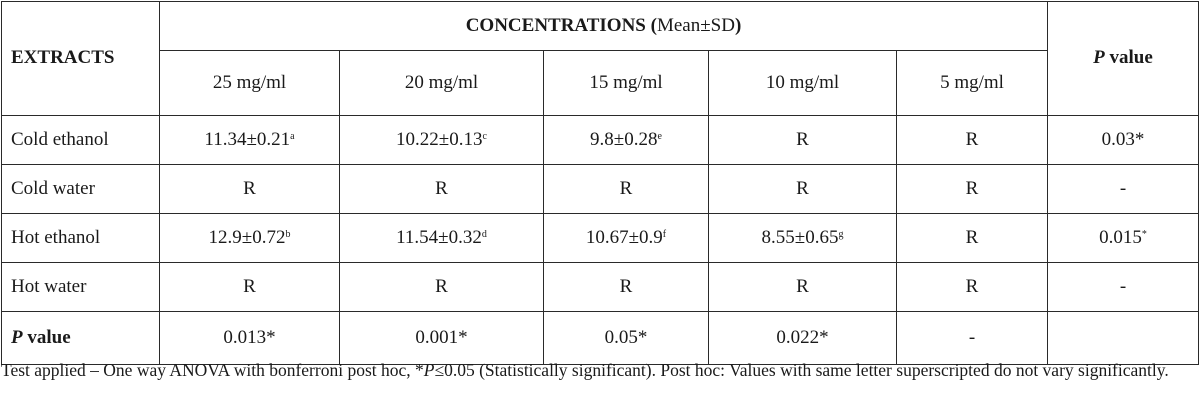 This screenshot has height=409, width=1200. I want to click on cell-value: 0.03*, so click(1123, 139).